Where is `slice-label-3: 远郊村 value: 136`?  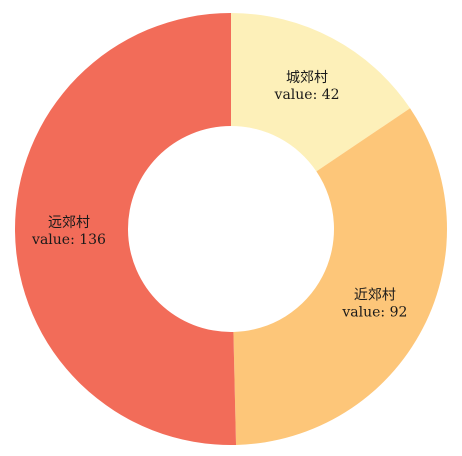
slice-label-3: 远郊村 value: 136 is located at coordinates (68, 231).